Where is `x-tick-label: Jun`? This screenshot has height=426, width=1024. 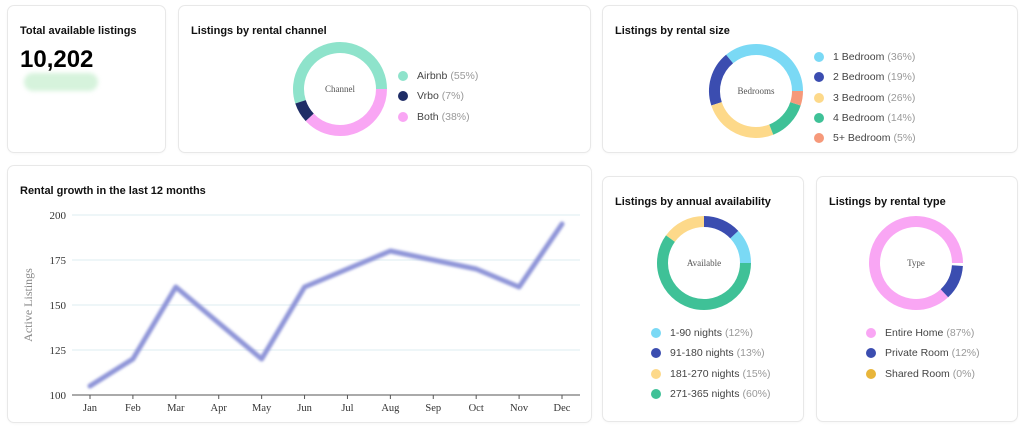 x-tick-label: Jun is located at coordinates (304, 408).